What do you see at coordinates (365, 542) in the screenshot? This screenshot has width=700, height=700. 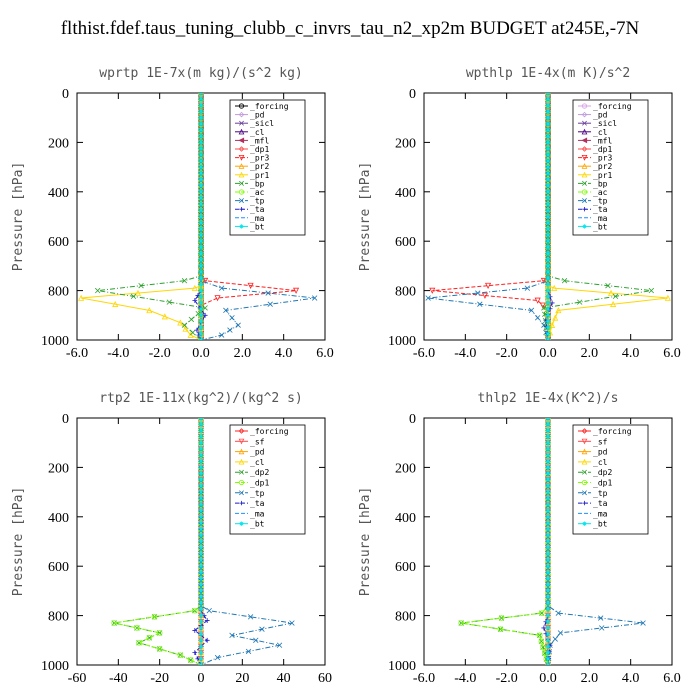 I see `y-axis-label: Pressure [hPa]` at bounding box center [365, 542].